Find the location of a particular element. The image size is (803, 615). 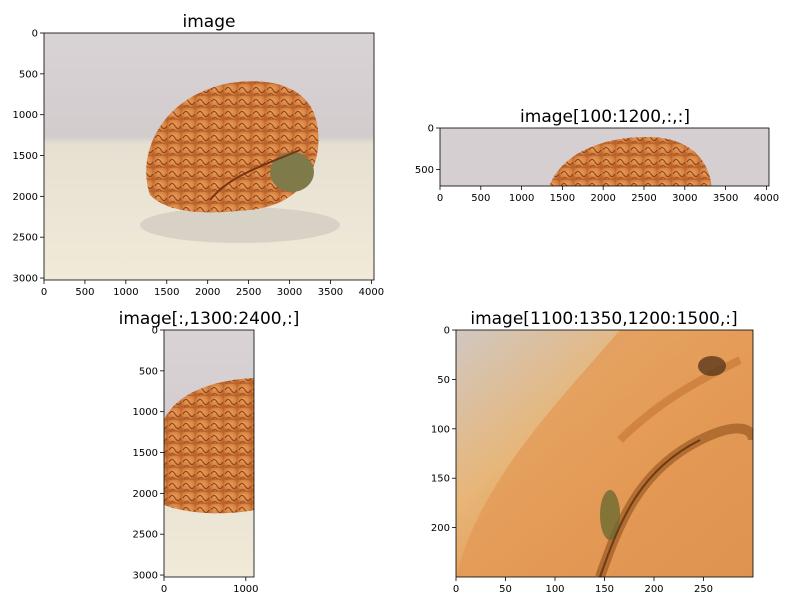

y-tick-label: 50 is located at coordinates (443, 380).